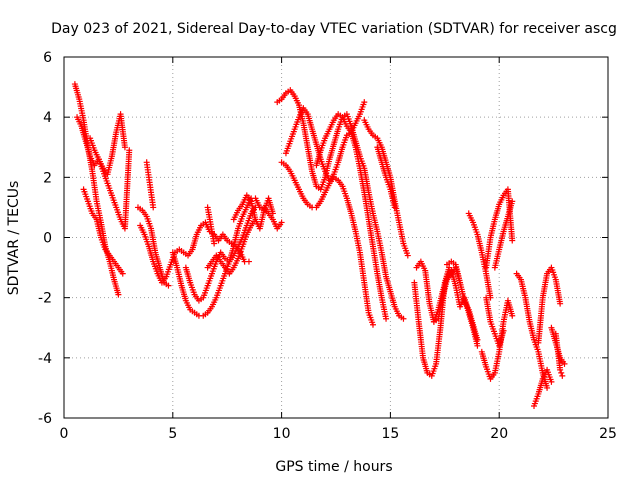 The width and height of the screenshot is (640, 480). What do you see at coordinates (47, 178) in the screenshot?
I see `y-tick-label: 2` at bounding box center [47, 178].